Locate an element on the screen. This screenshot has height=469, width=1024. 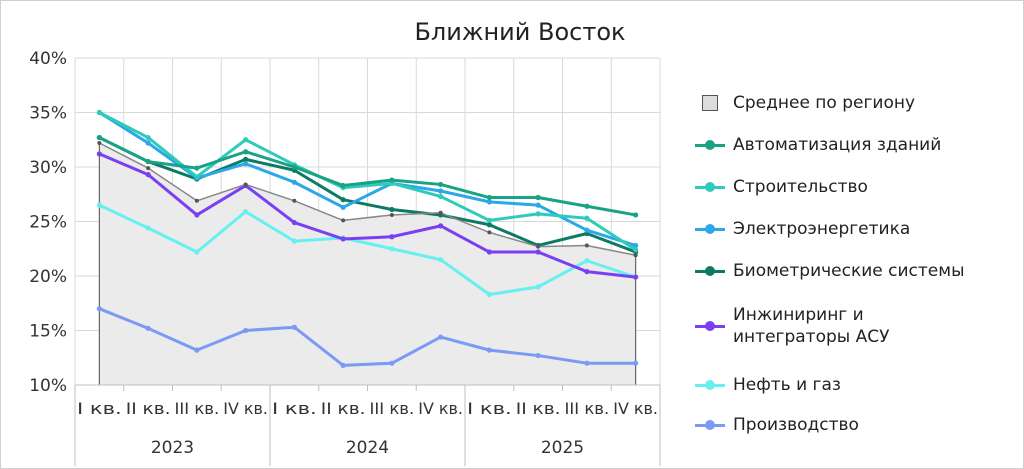
y-tick-label: 15% is located at coordinates (48, 332).